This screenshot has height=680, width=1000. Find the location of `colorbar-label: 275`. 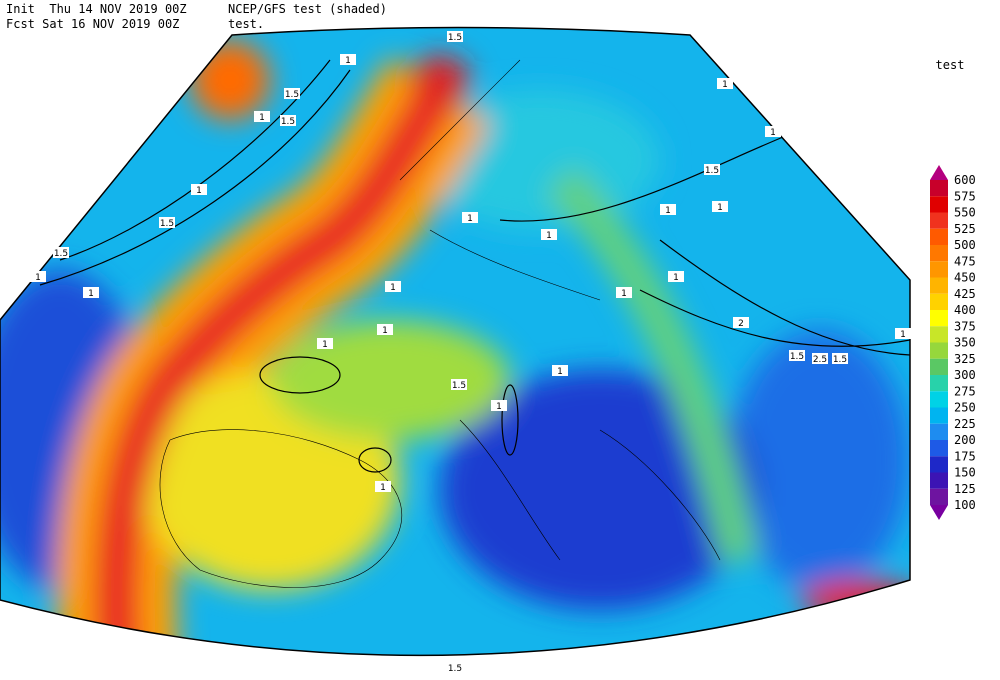

colorbar-label: 275 is located at coordinates (965, 391).